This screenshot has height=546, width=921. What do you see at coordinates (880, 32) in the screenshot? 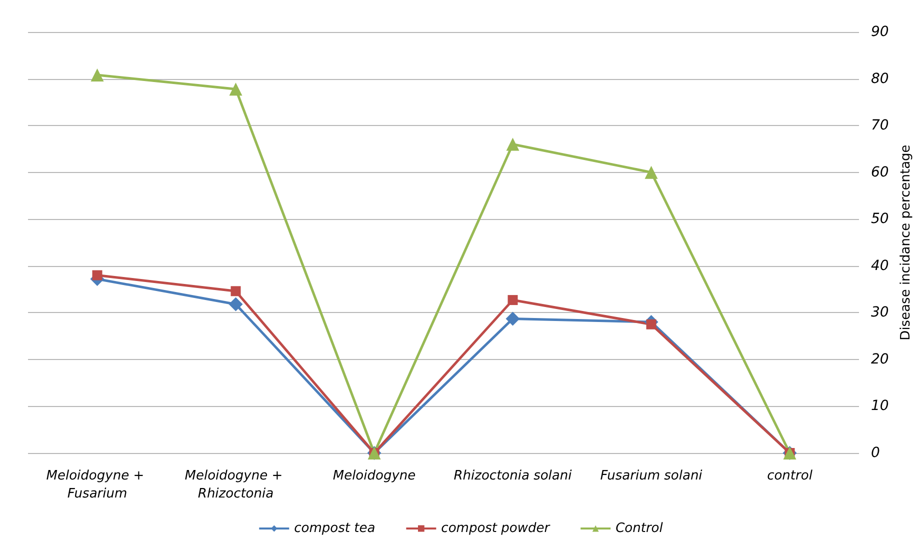
I see `y-tick-label: 90` at bounding box center [880, 32].